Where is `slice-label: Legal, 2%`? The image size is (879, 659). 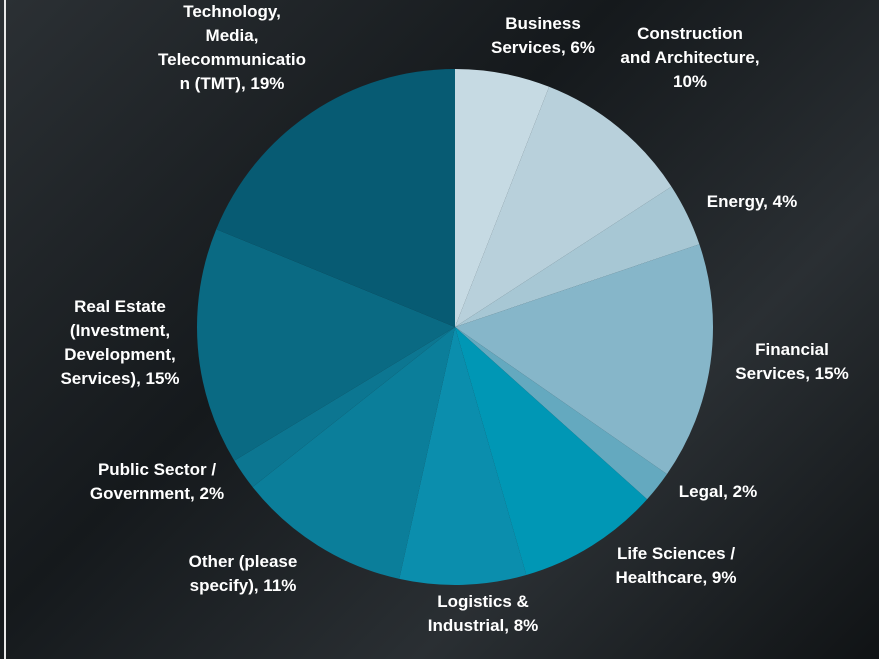 slice-label: Legal, 2% is located at coordinates (718, 491).